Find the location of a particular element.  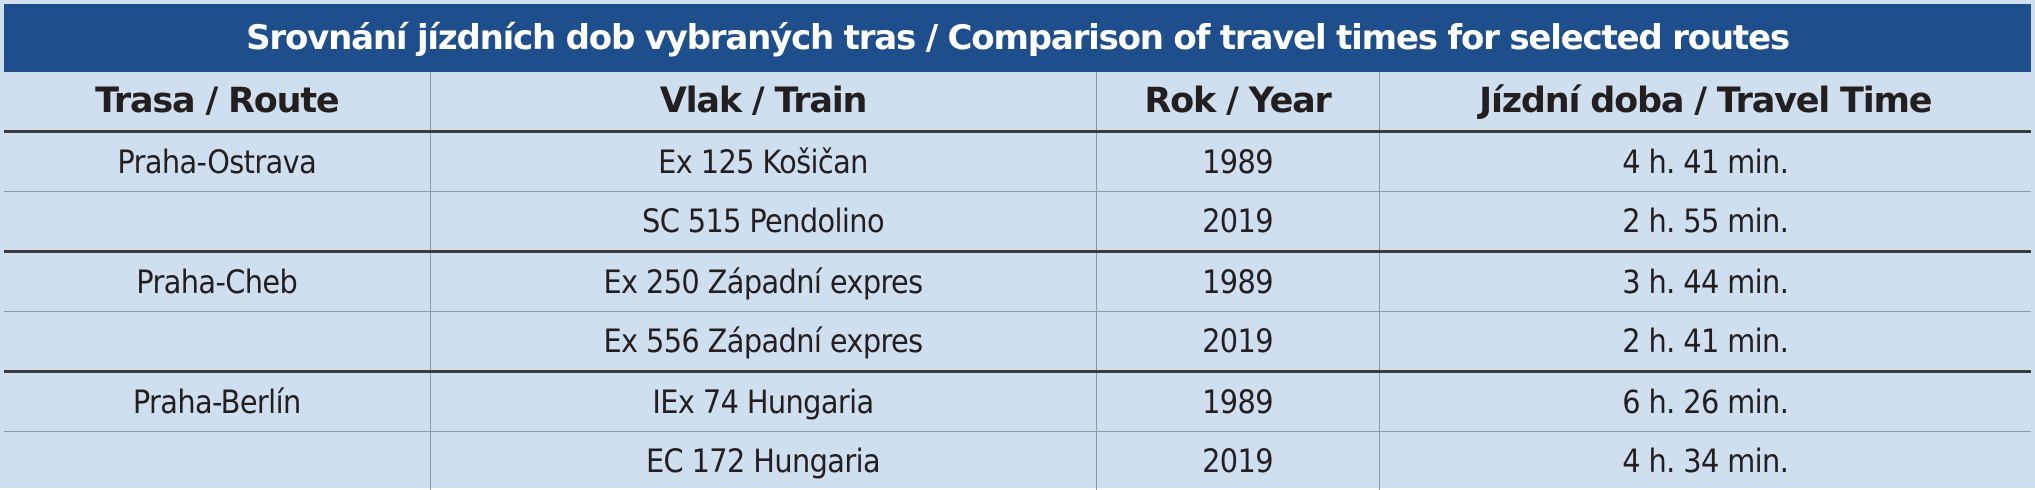

table-row: EC 172 Hungaria 2019 4 h. 34 min. is located at coordinates (1017, 461).